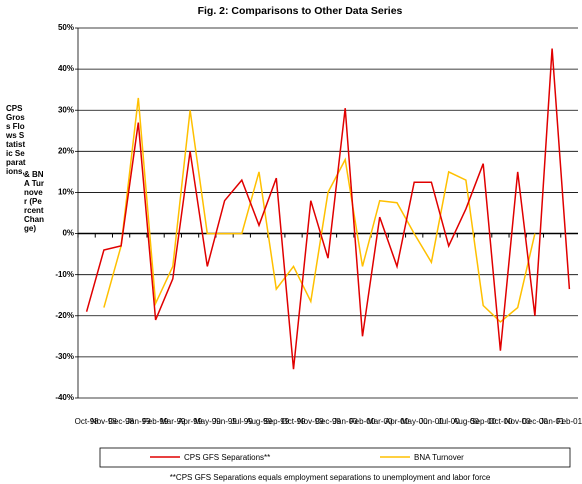 This screenshot has height=484, width=582. What do you see at coordinates (259, 421) in the screenshot?
I see `x-tick-label: Aug-99` at bounding box center [259, 421].